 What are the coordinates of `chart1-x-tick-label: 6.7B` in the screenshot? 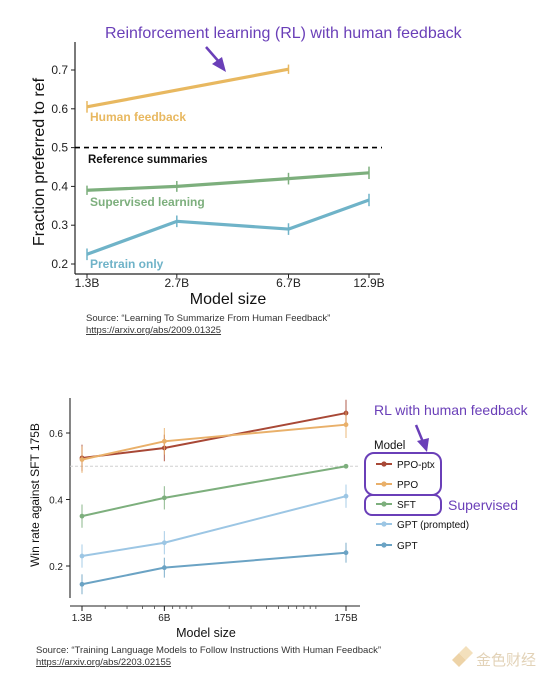 It's located at (288, 283).